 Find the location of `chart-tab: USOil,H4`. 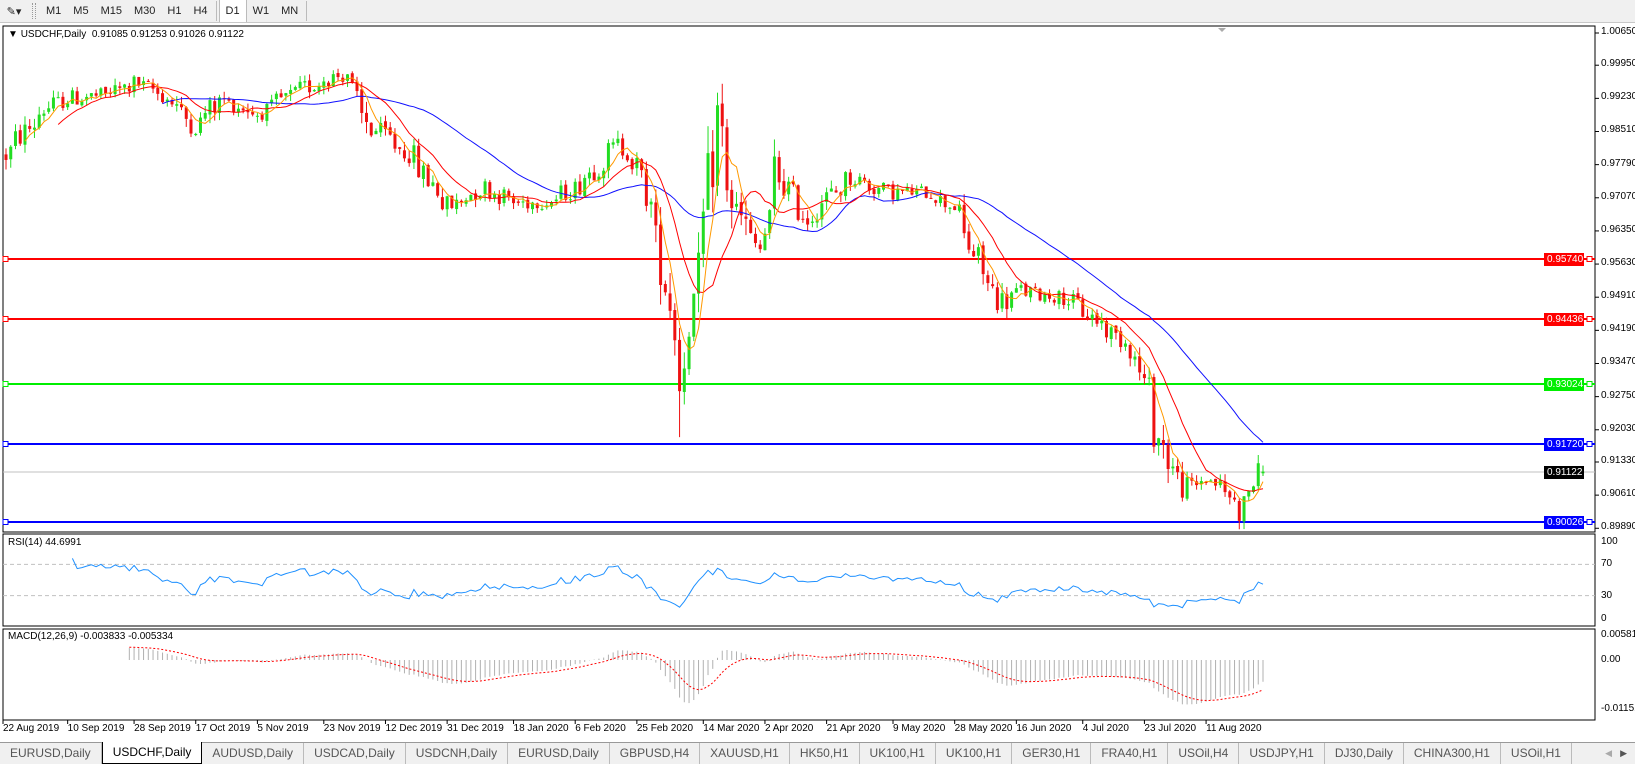

chart-tab: USOil,H4 is located at coordinates (1204, 753).